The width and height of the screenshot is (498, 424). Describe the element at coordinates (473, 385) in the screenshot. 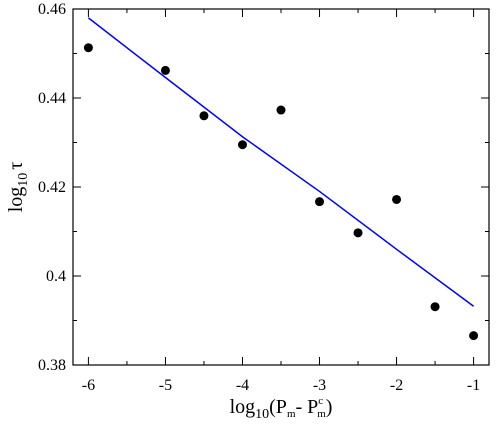

I see `x-tick-label: -1` at that location.